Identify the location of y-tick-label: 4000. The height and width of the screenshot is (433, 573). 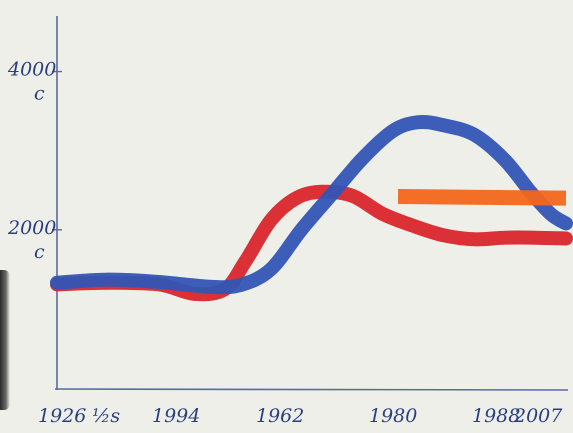
(31, 70).